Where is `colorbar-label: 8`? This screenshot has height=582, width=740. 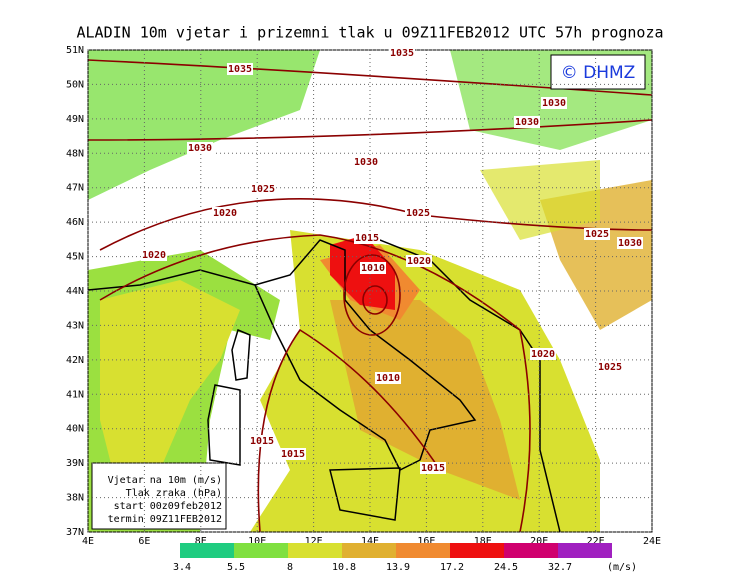
colorbar-label: 8 is located at coordinates (290, 567).